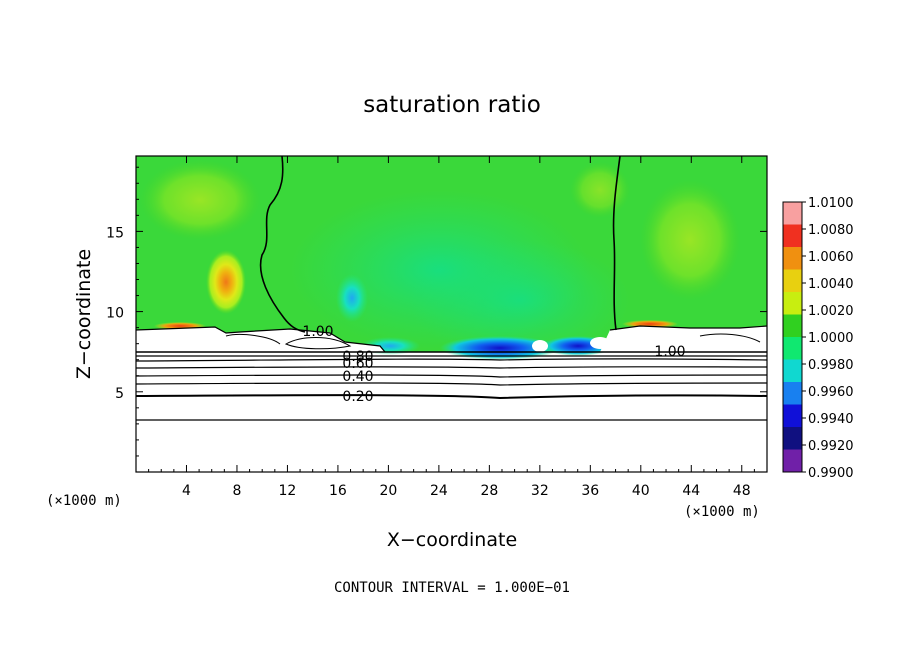  What do you see at coordinates (338, 491) in the screenshot?
I see `x-tick-label: 16` at bounding box center [338, 491].